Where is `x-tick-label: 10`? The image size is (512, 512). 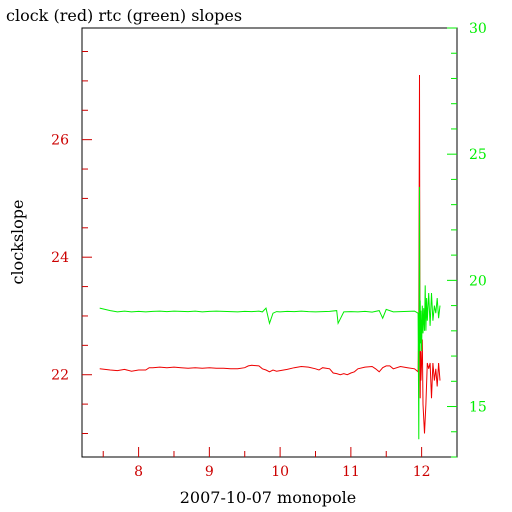
x-tick-label: 10 is located at coordinates (280, 472).